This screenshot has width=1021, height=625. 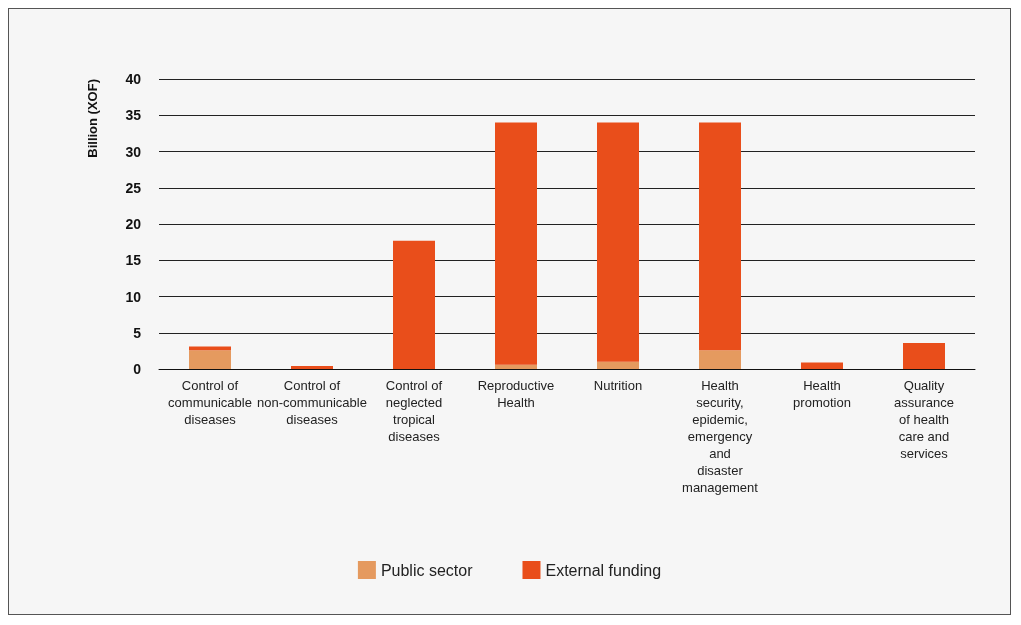 I want to click on y-tick-label: 5, so click(x=137, y=332).